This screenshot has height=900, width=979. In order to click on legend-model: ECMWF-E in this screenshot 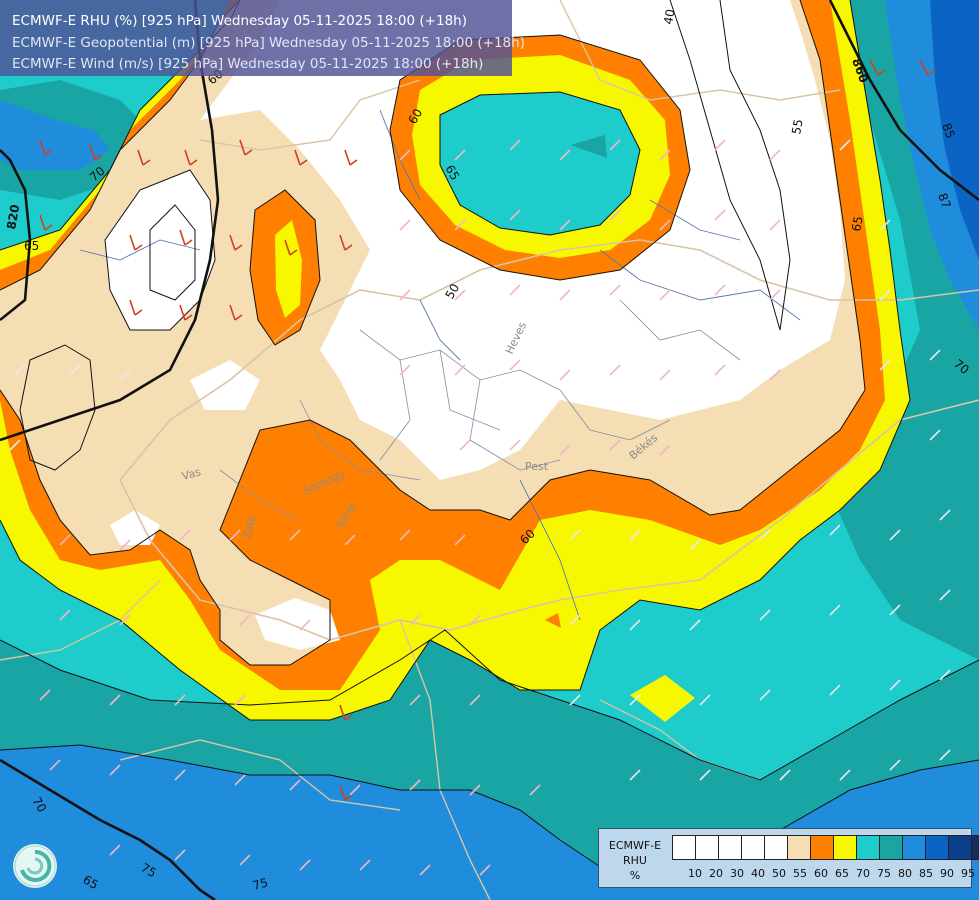, I will do `click(635, 845)`.